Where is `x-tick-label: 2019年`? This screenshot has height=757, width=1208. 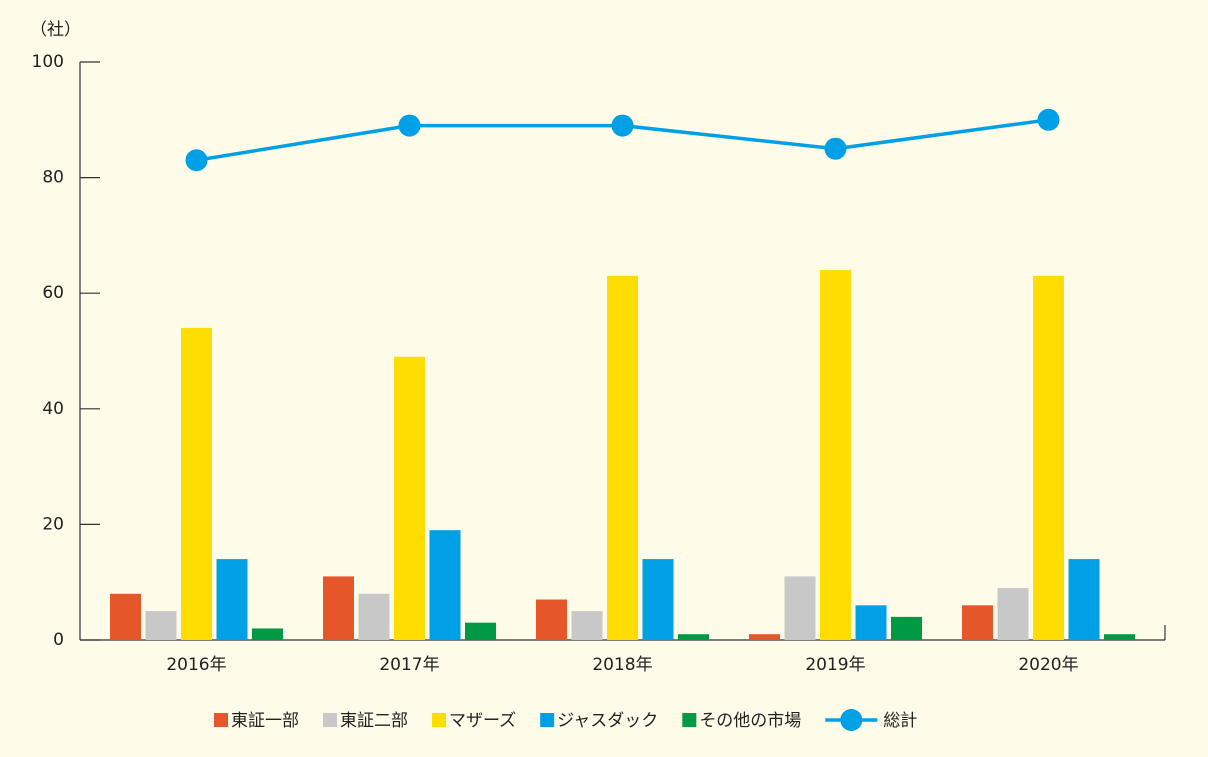 x-tick-label: 2019年 is located at coordinates (835, 665).